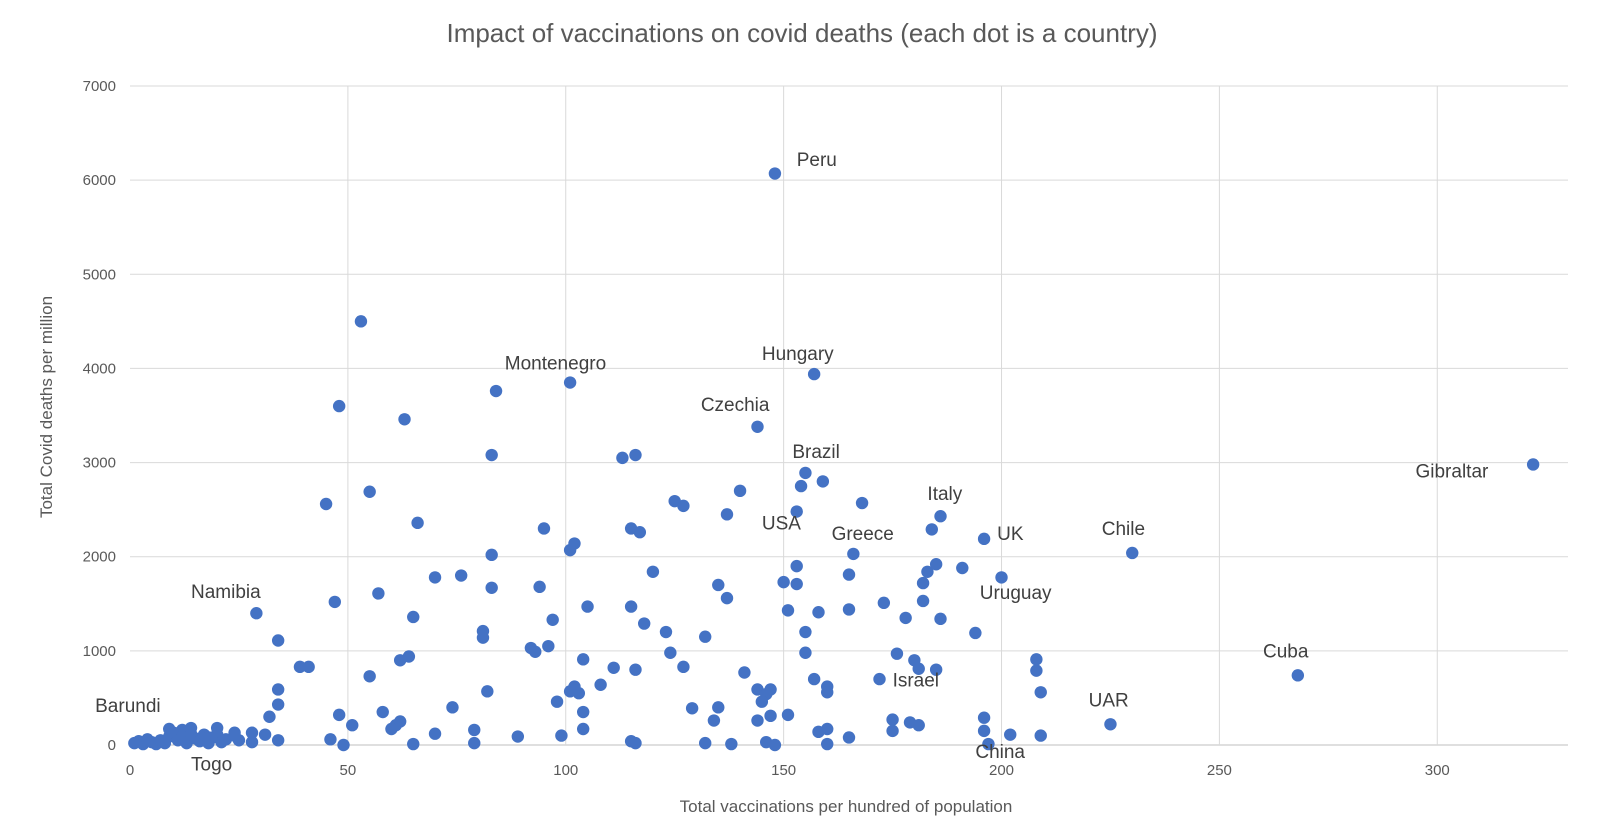 The image size is (1600, 833). Describe the element at coordinates (130, 770) in the screenshot. I see `x-tick-label: 0` at that location.